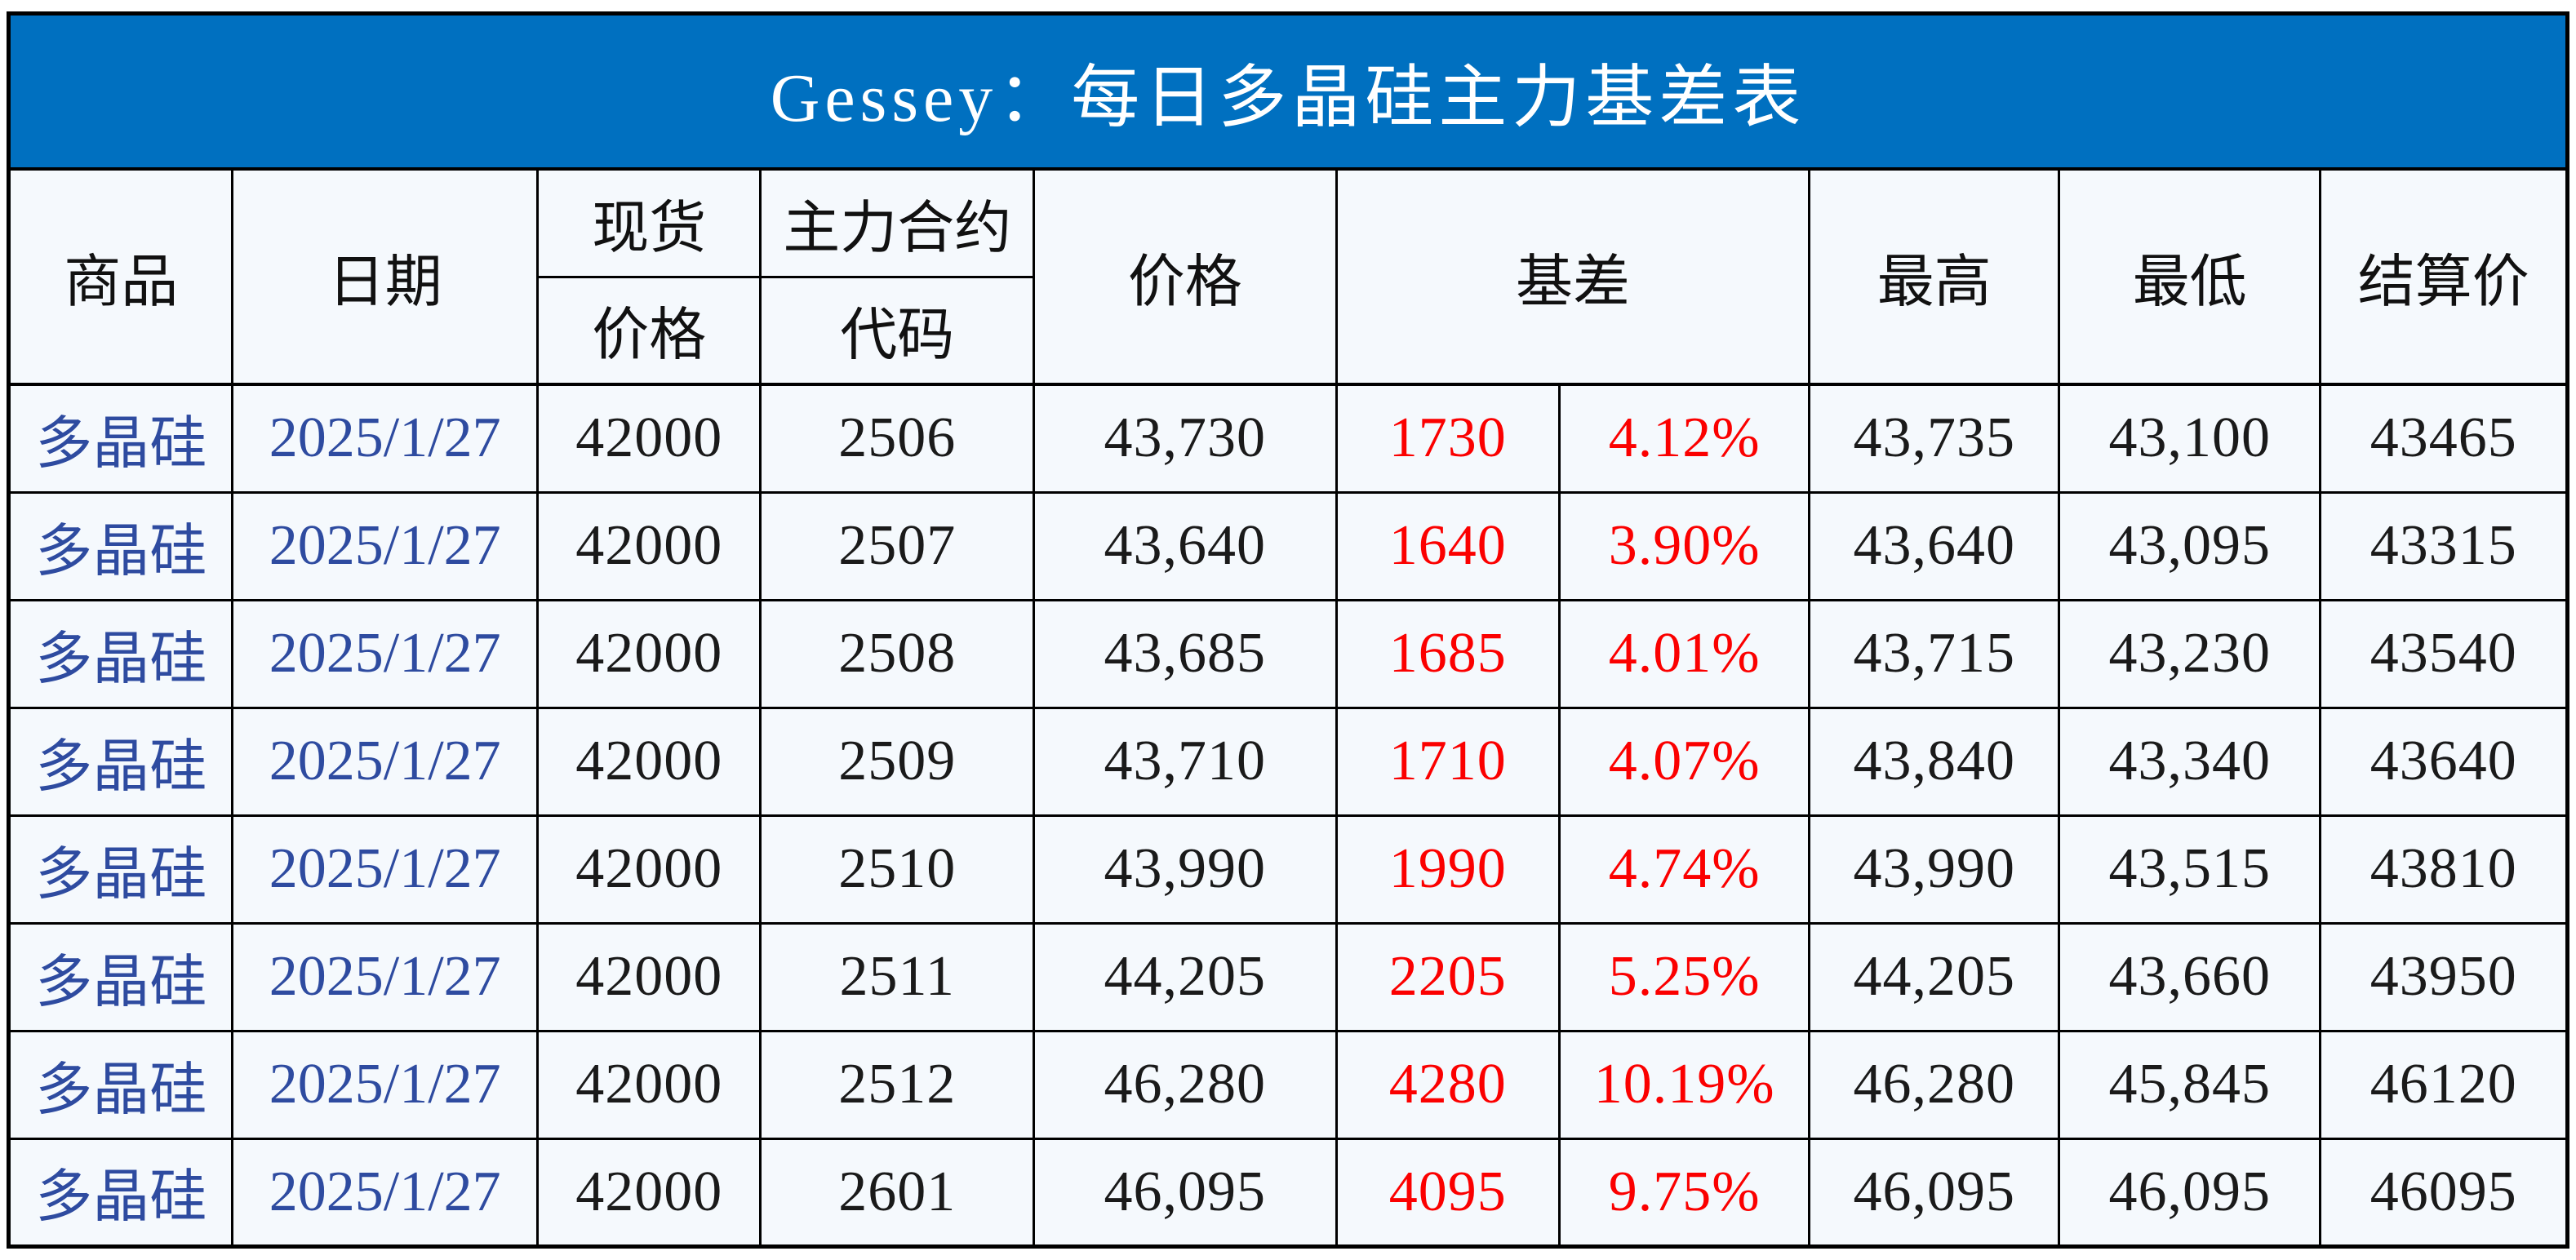  Describe the element at coordinates (1684, 1193) in the screenshot. I see `cell-basis-pct: 9.75%` at that location.